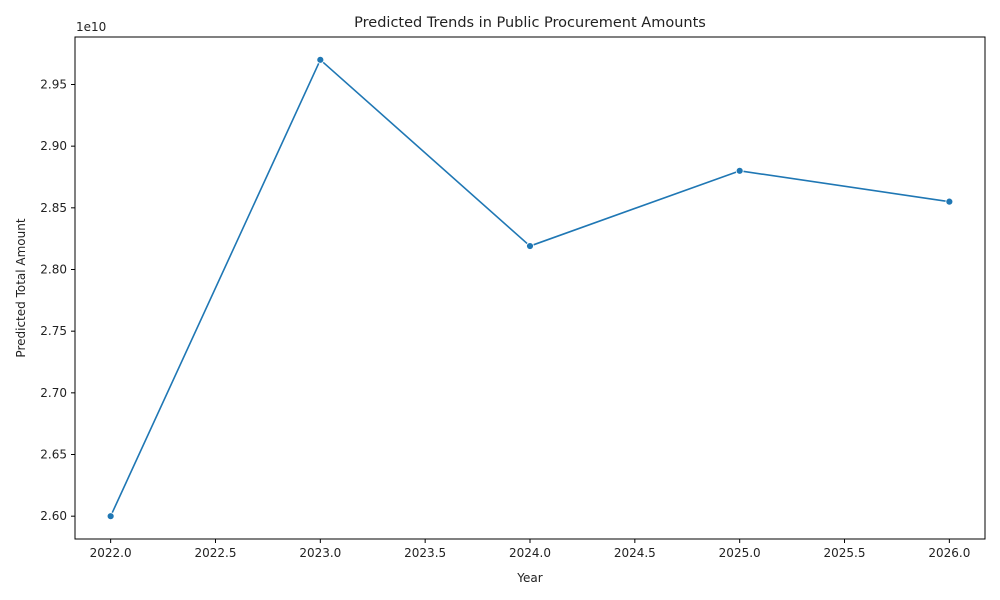  Describe the element at coordinates (91, 27) in the screenshot. I see `y-axis-offset-label: 1e10` at that location.